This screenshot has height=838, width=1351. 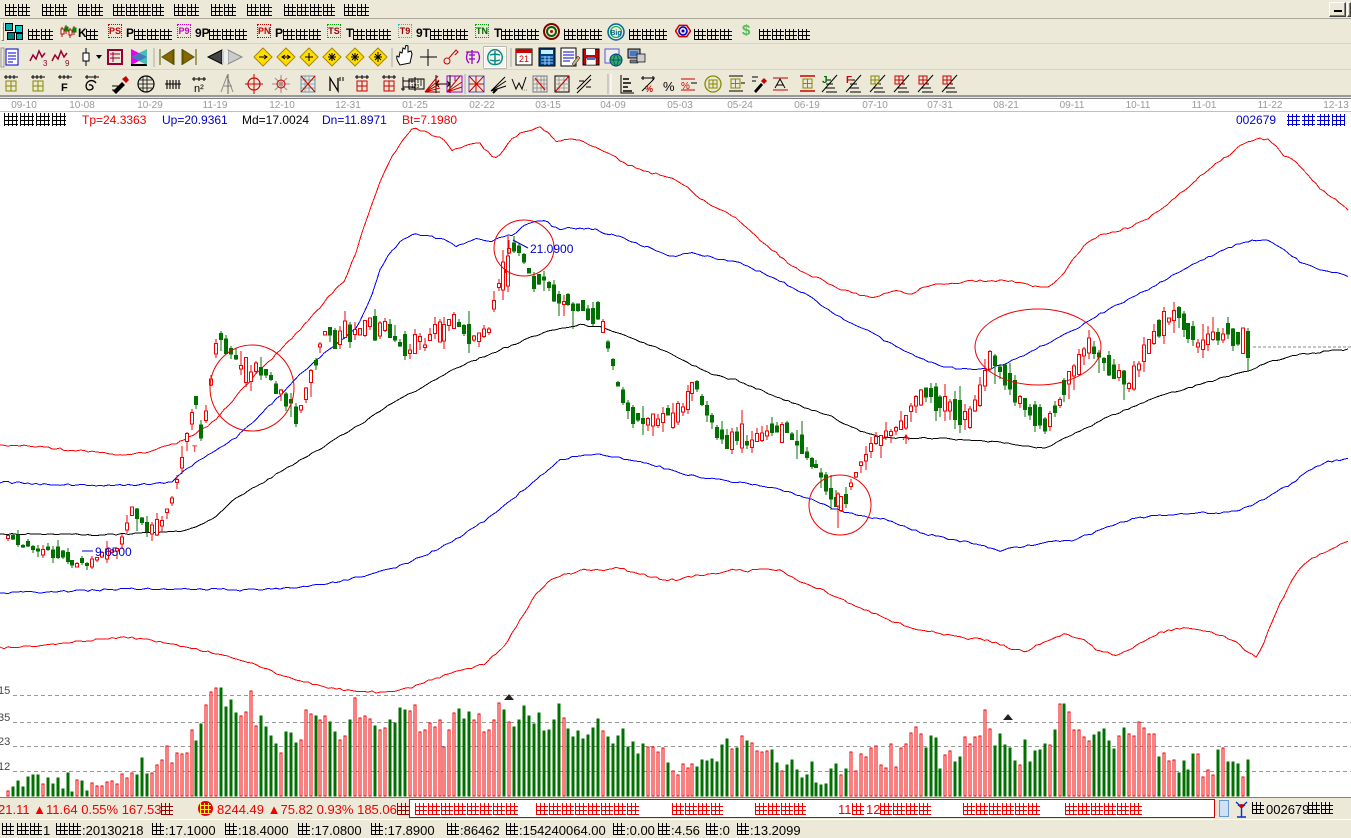 What do you see at coordinates (199, 89) in the screenshot?
I see `svg-text: n²` at bounding box center [199, 89].